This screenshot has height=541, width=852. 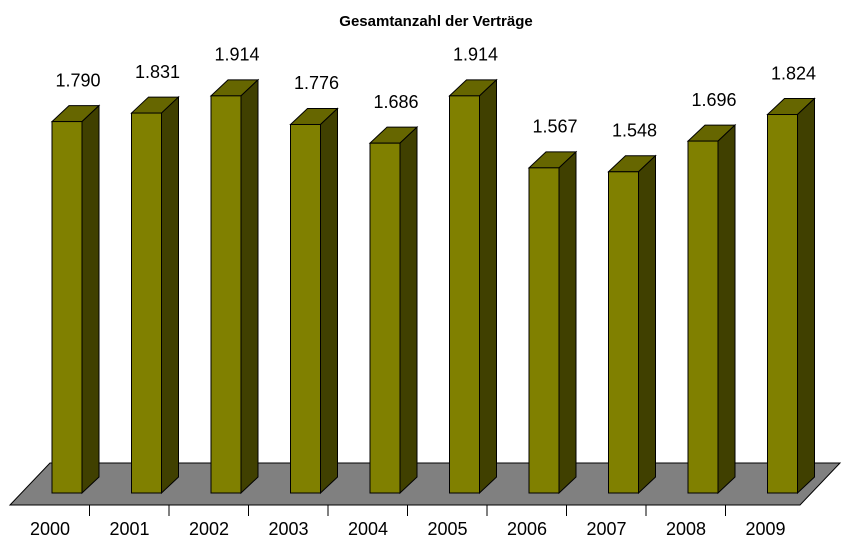 What do you see at coordinates (209, 529) in the screenshot?
I see `x-tick-label: 2002` at bounding box center [209, 529].